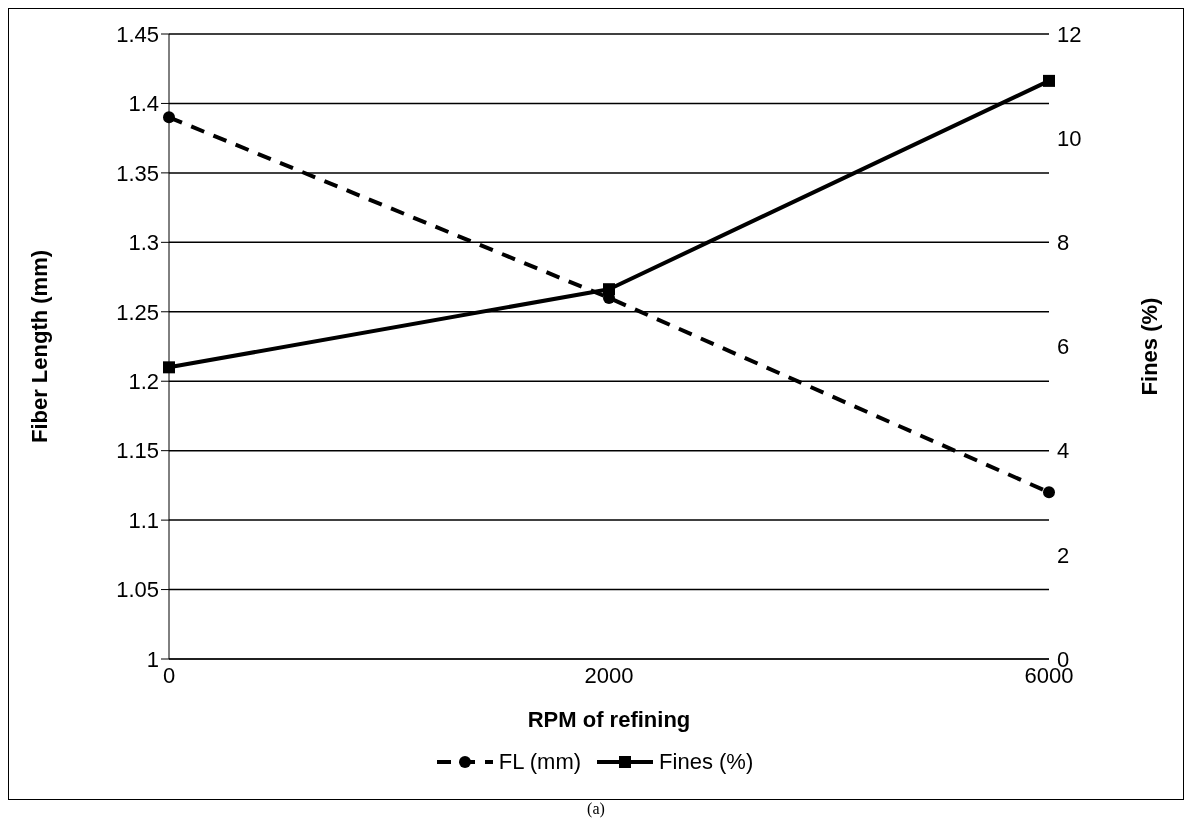 Image resolution: width=1192 pixels, height=833 pixels. Describe the element at coordinates (706, 762) in the screenshot. I see `legend-label: Fines (%)` at that location.